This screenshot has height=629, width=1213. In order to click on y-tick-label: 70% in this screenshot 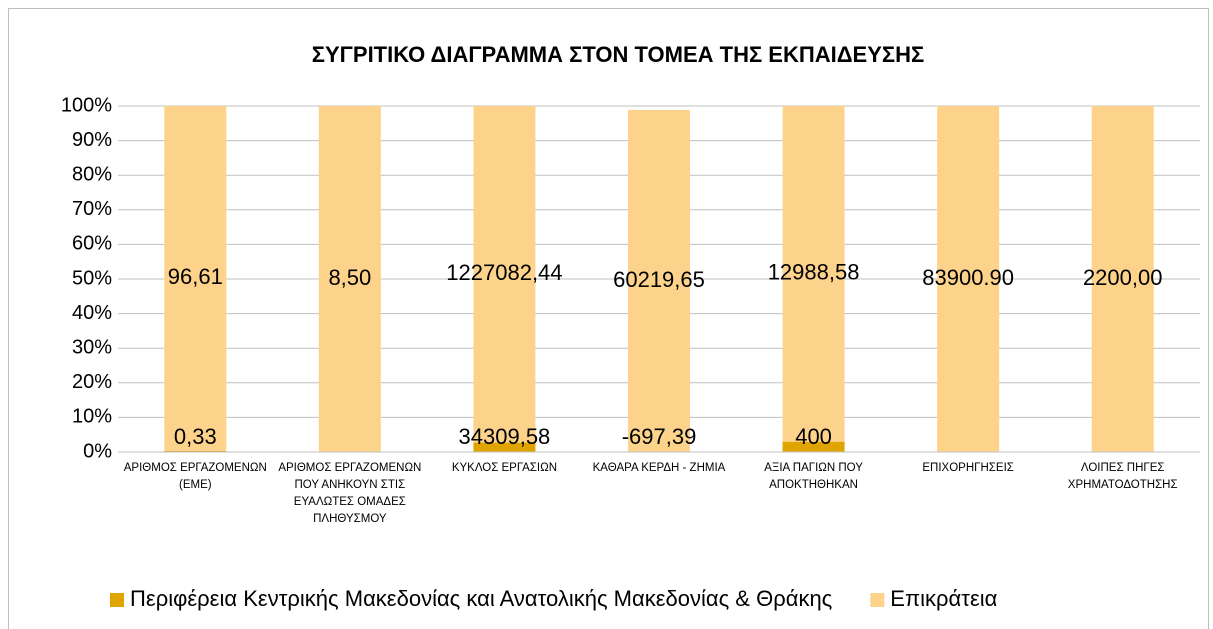, I will do `click(92, 209)`.